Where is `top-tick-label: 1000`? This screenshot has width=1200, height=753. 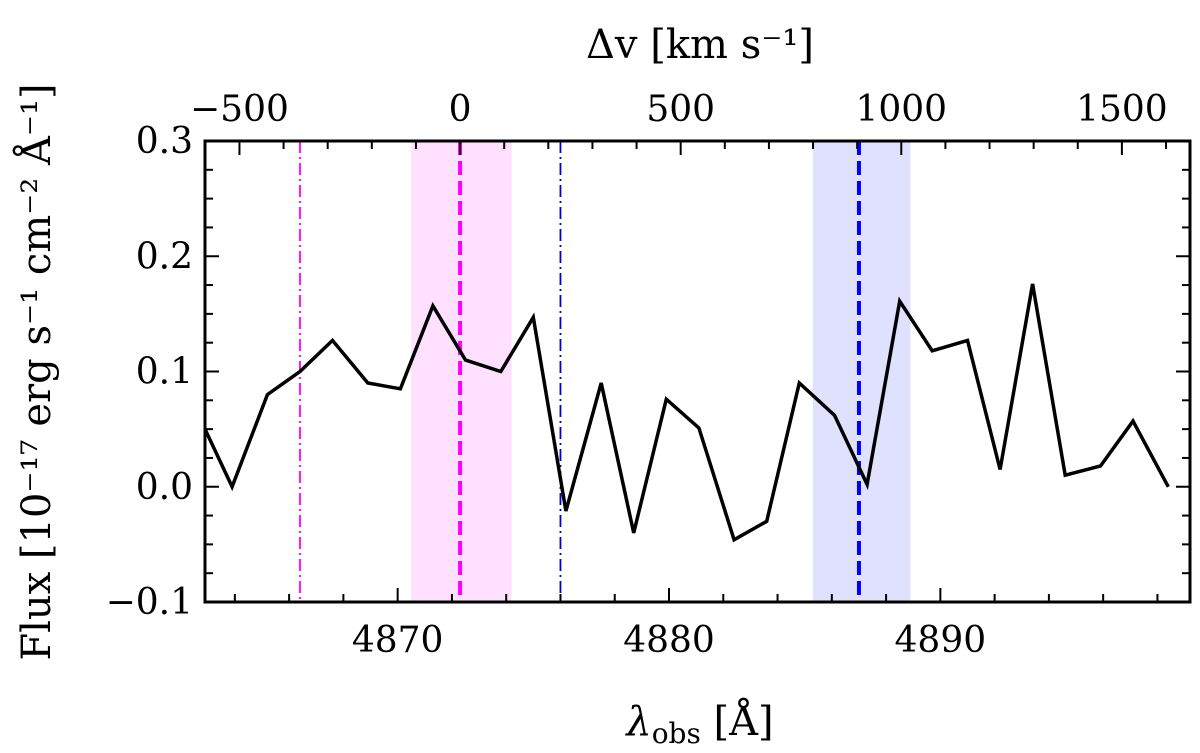
top-tick-label: 1000 is located at coordinates (901, 109).